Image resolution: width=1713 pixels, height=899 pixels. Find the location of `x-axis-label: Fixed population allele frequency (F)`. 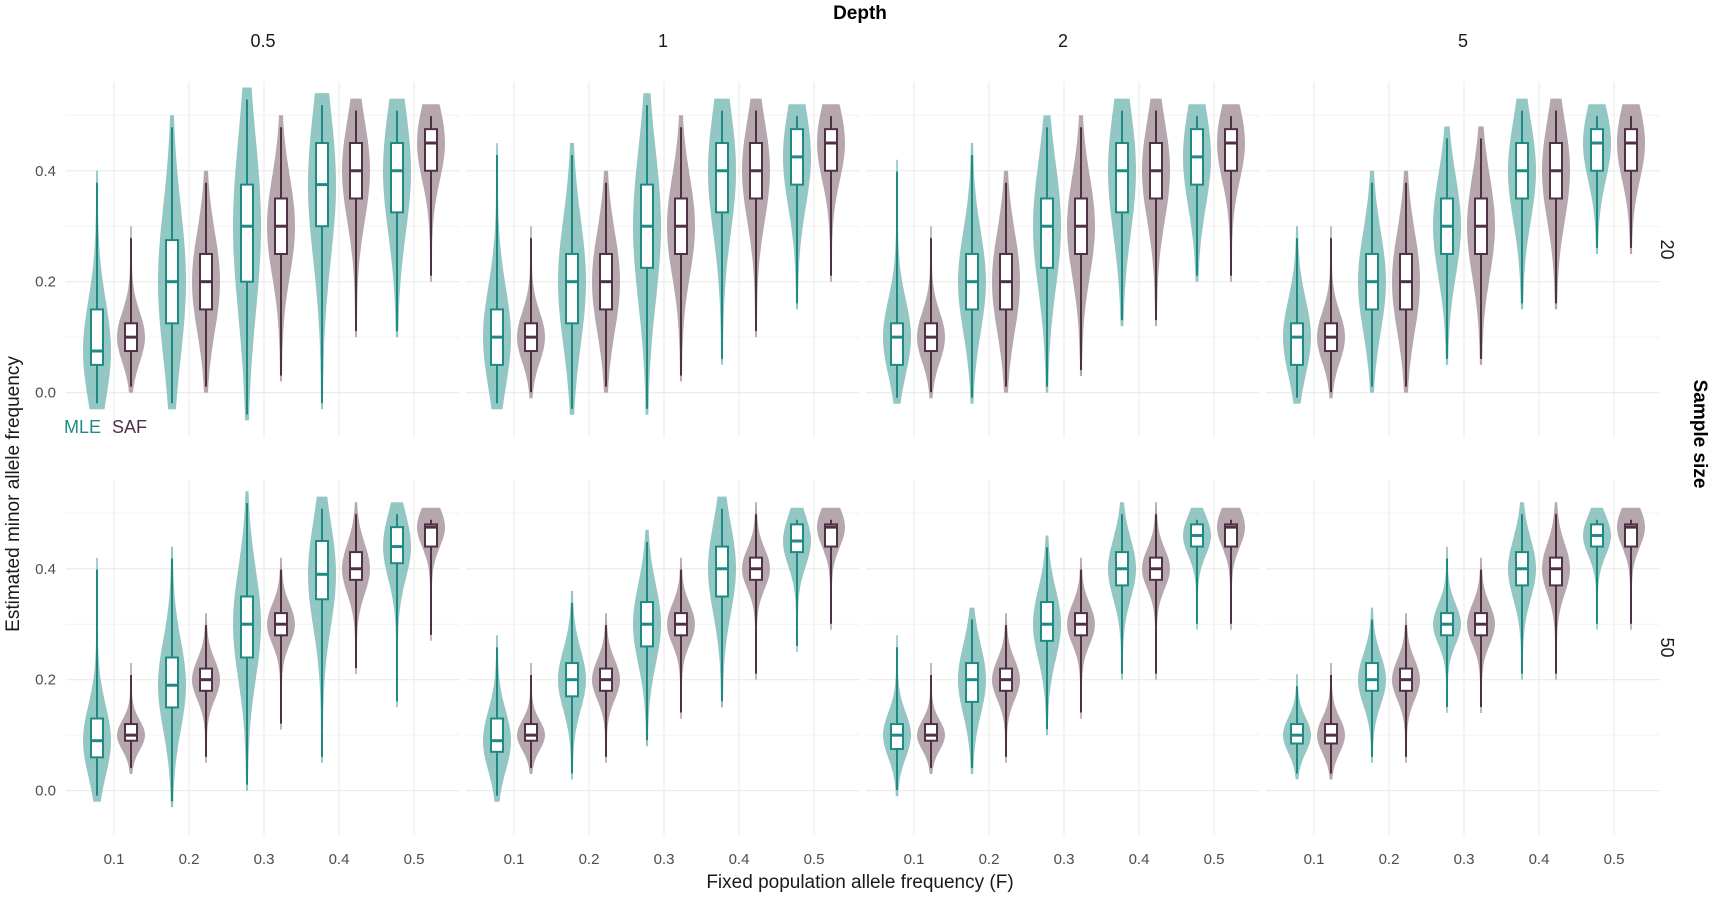

x-axis-label: Fixed population allele frequency (F) is located at coordinates (859, 882).